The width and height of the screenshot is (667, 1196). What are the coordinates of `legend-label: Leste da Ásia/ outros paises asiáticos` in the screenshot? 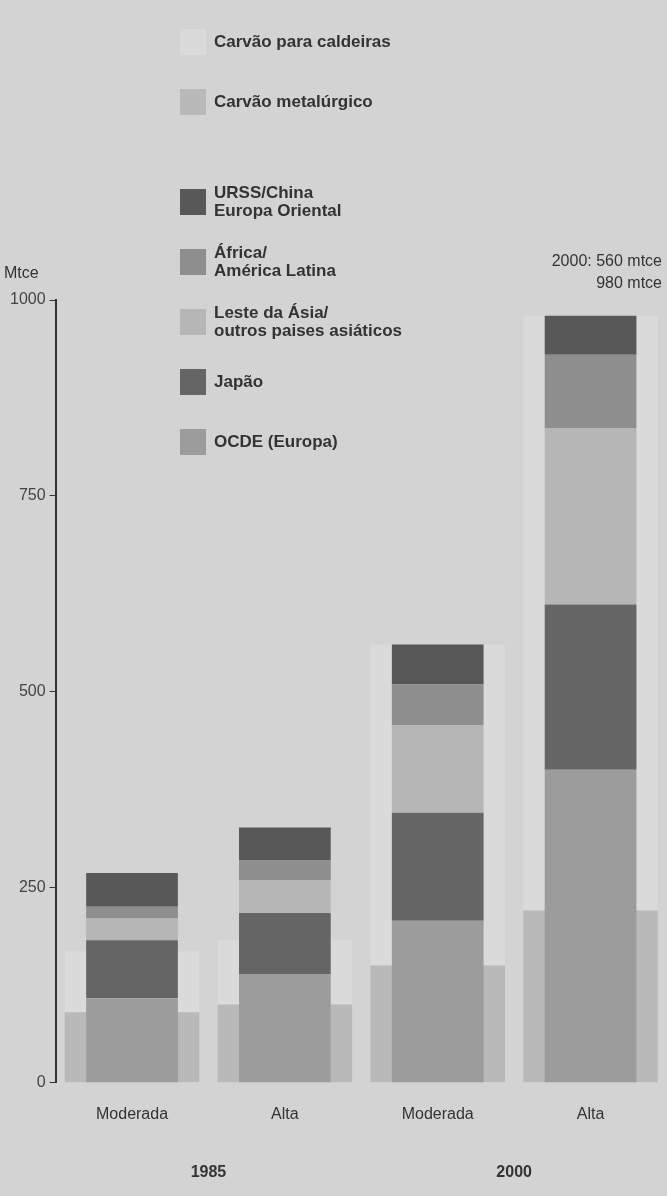 It's located at (308, 321).